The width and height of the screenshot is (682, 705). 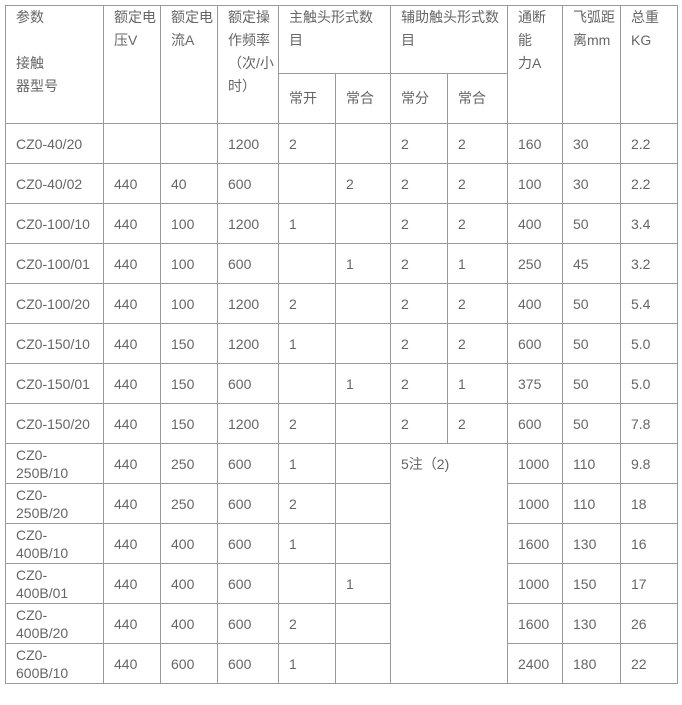 What do you see at coordinates (54, 623) in the screenshot?
I see `cell-model: CZ0-400B/20` at bounding box center [54, 623].